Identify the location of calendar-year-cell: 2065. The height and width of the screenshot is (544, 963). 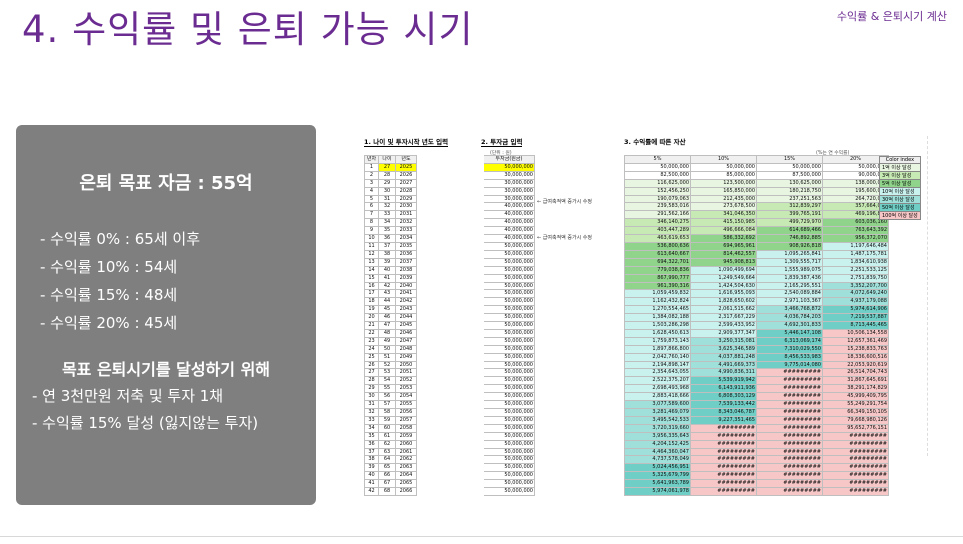
(406, 484).